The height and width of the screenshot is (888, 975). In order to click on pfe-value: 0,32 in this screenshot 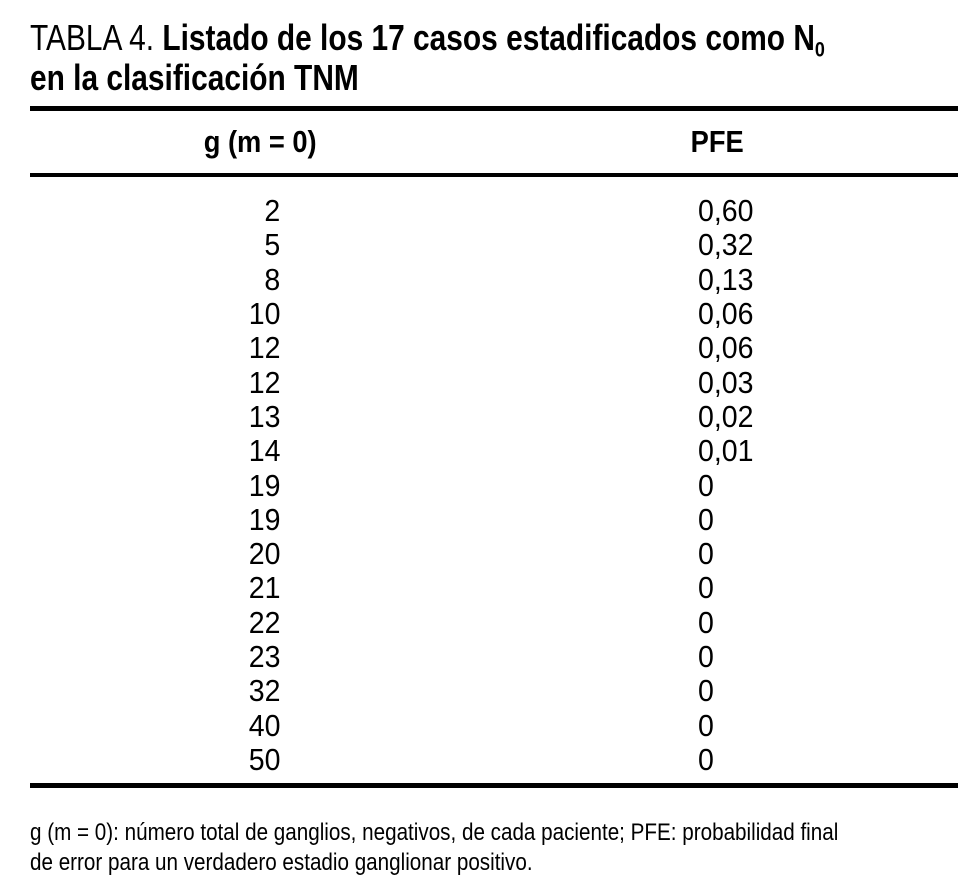, I will do `click(726, 245)`.